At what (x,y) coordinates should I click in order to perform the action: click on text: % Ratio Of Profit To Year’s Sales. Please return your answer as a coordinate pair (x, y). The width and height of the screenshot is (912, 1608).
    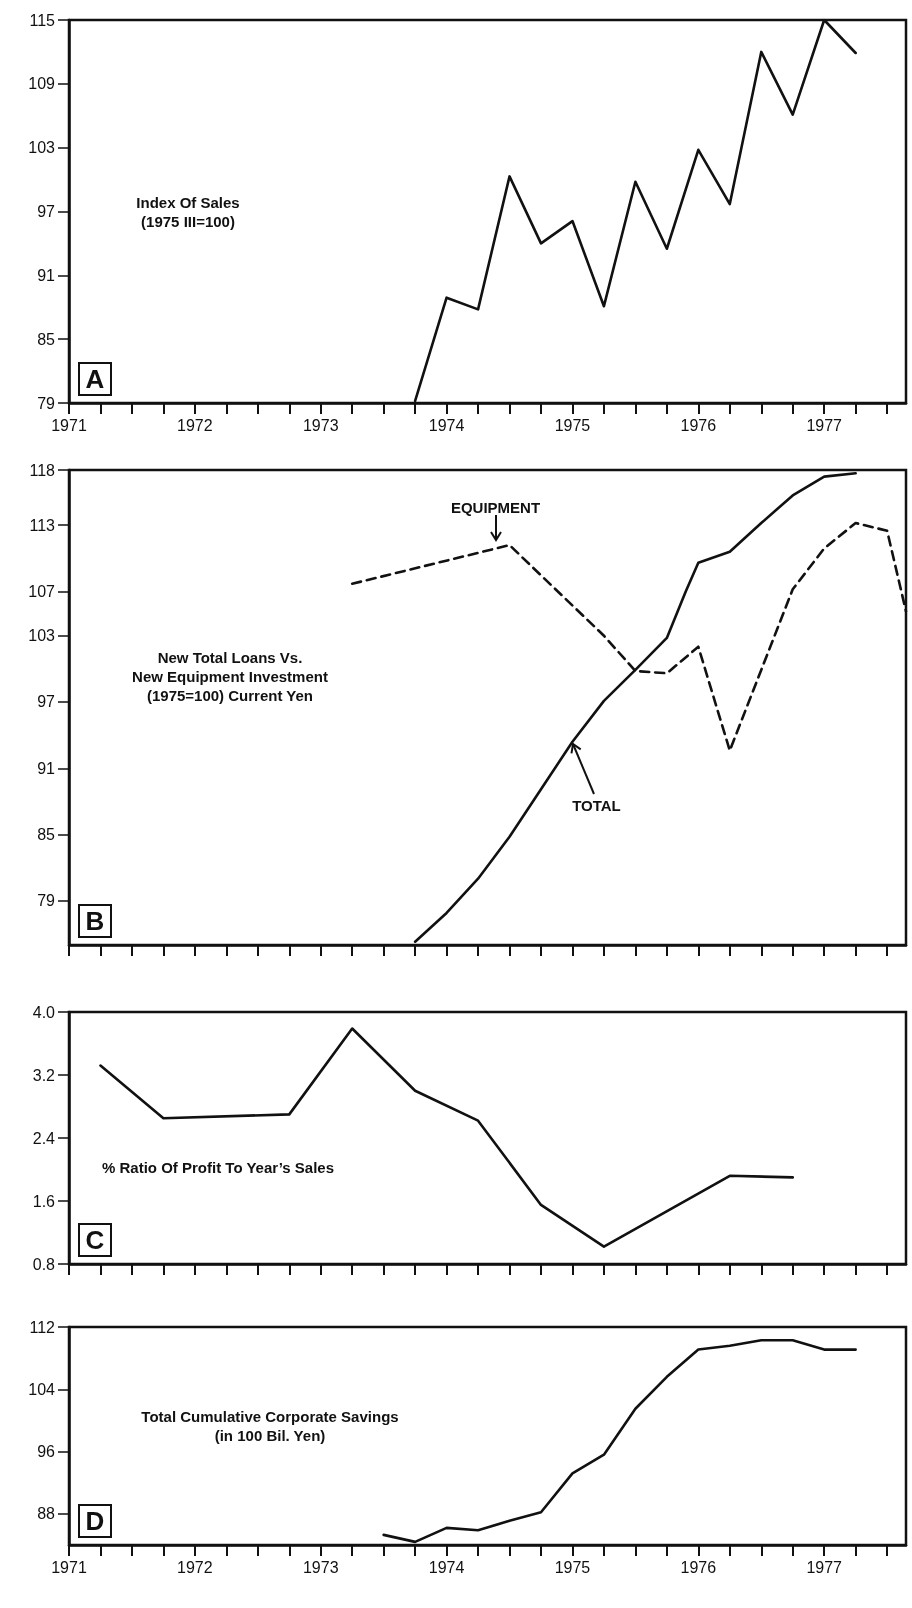
    Looking at the image, I should click on (218, 1167).